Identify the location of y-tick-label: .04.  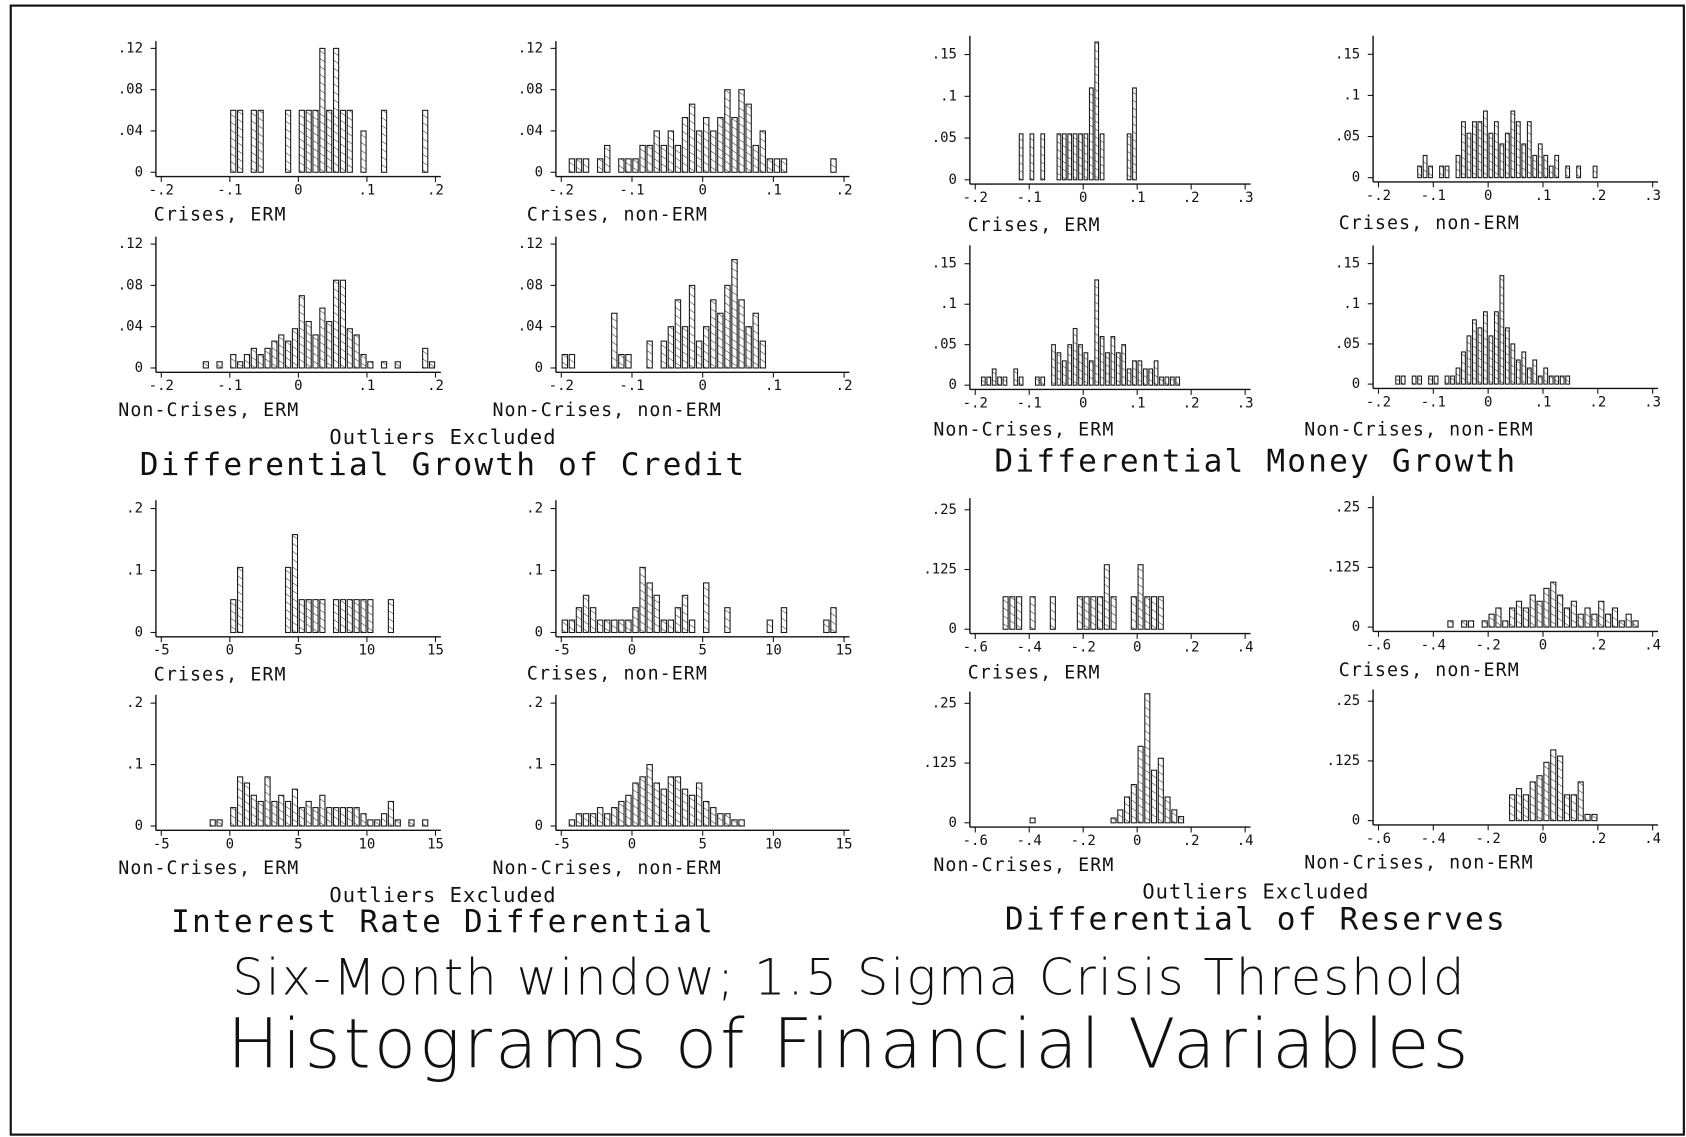
(130, 131).